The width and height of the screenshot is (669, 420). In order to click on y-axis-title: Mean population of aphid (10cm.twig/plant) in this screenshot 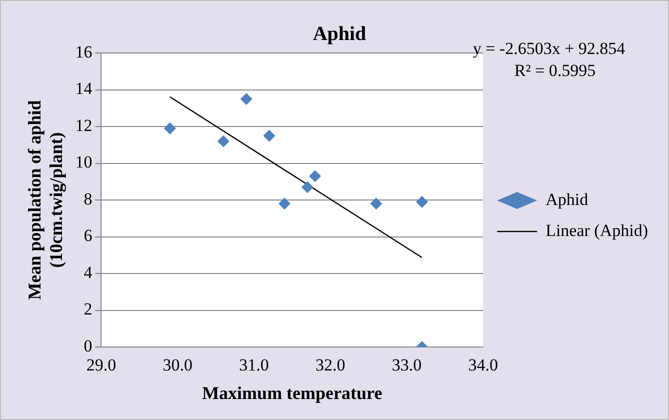, I will do `click(45, 200)`.